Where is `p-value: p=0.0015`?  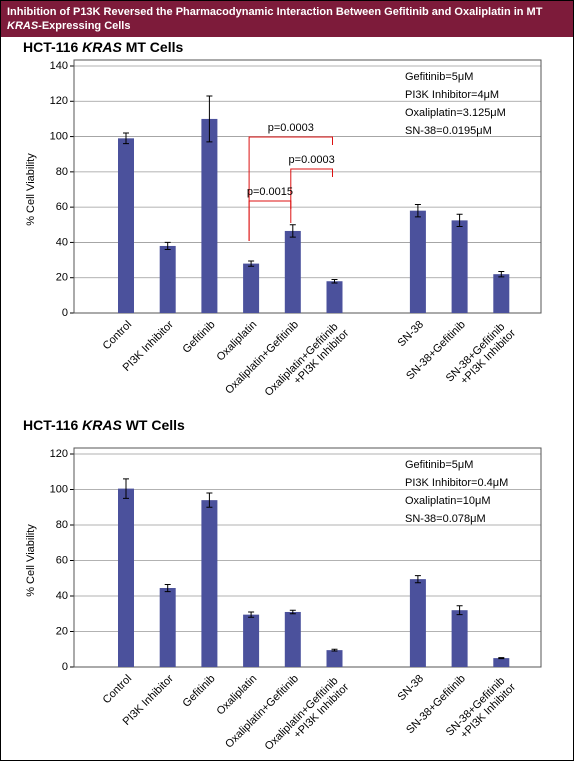
p-value: p=0.0015 is located at coordinates (270, 192).